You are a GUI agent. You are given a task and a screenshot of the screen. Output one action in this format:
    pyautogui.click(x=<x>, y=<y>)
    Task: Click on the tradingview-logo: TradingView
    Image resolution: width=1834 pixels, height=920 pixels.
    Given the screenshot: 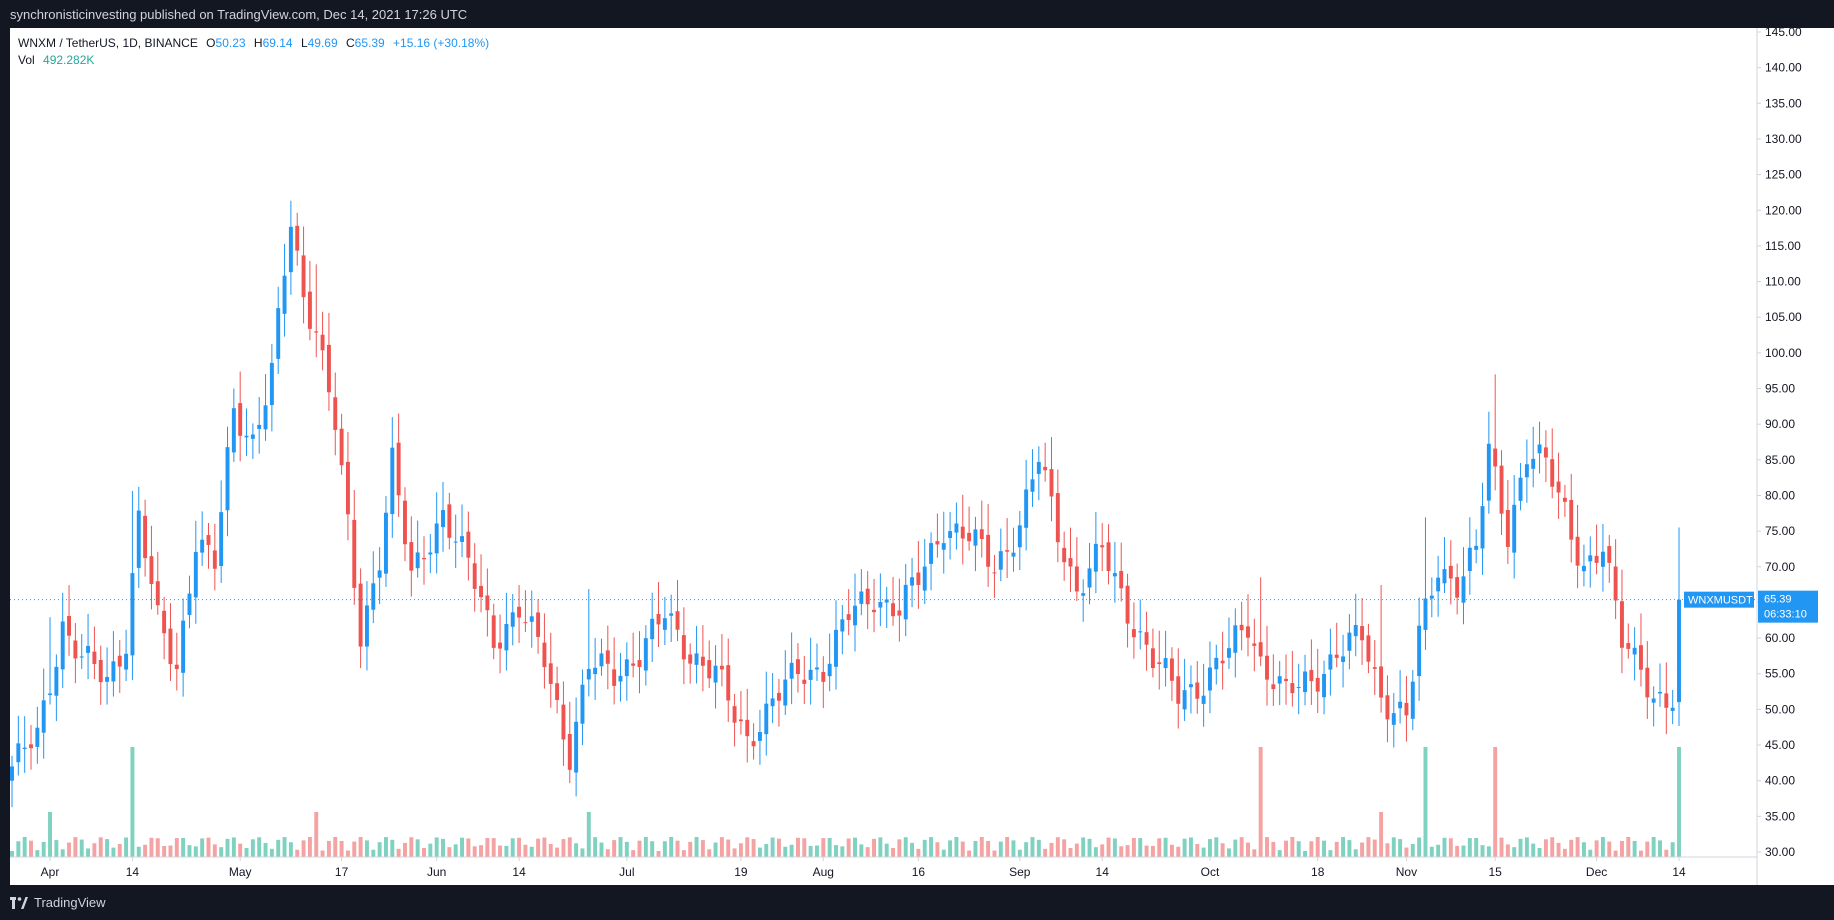 What is the action you would take?
    pyautogui.click(x=58, y=902)
    